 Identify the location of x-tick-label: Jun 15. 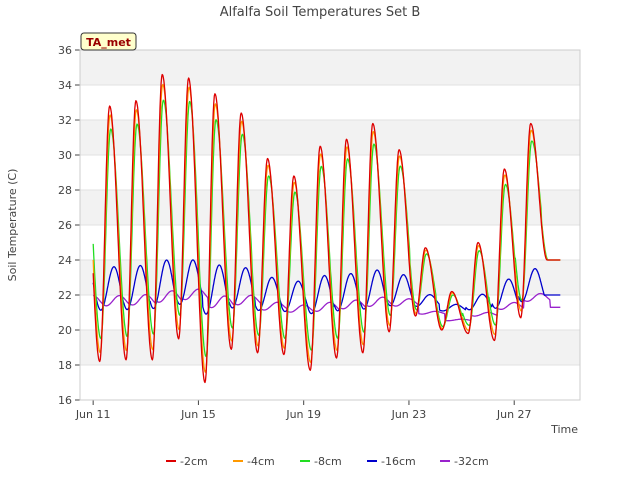
(198, 414).